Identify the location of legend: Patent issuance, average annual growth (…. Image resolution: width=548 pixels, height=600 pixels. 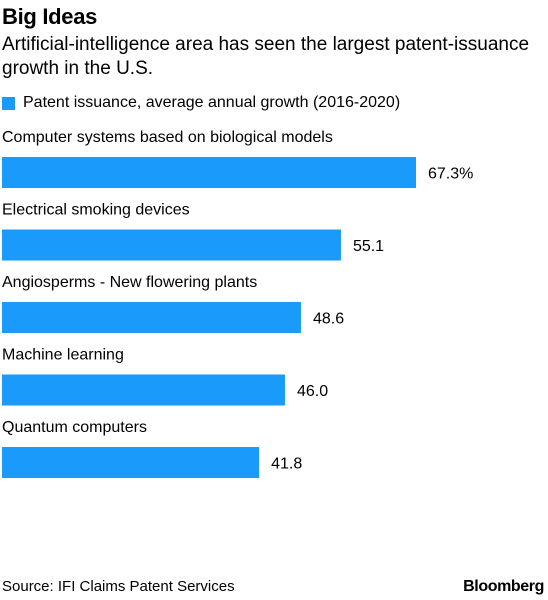
(201, 103).